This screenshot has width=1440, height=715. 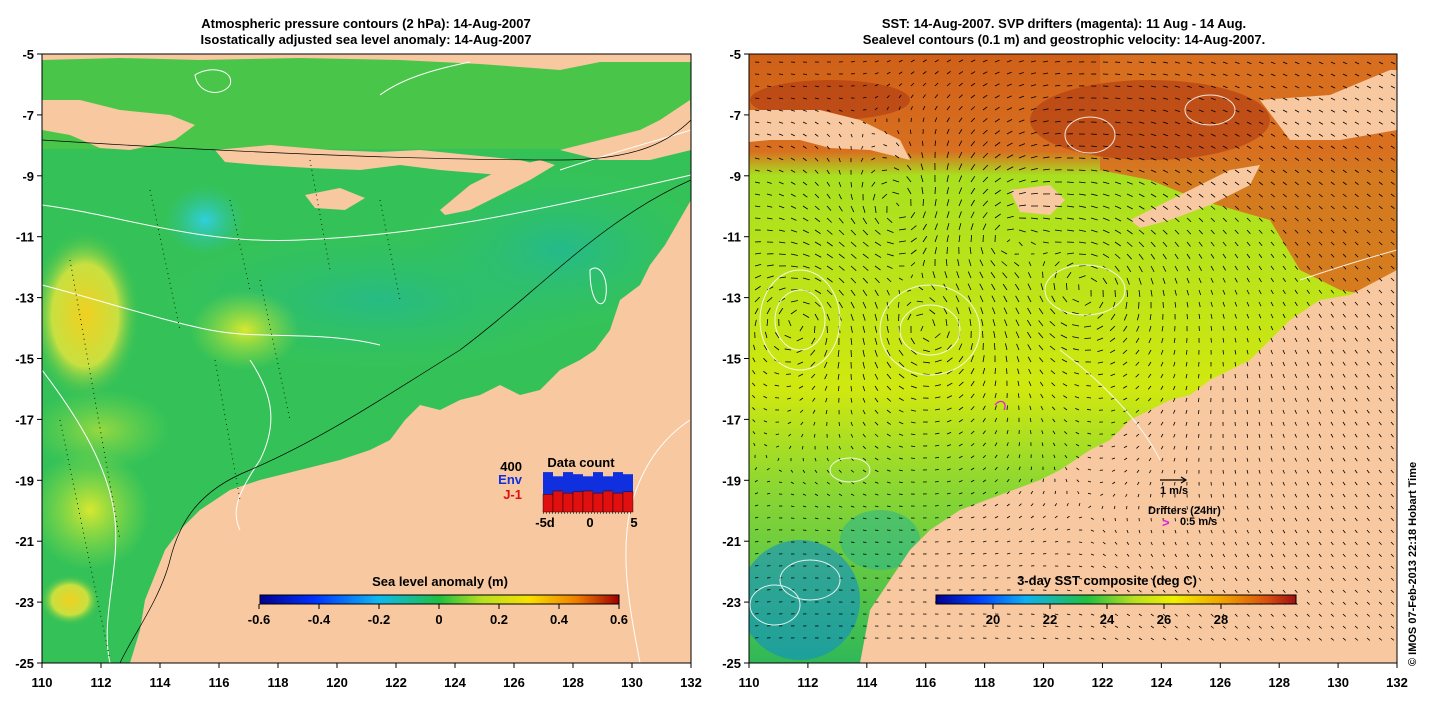 What do you see at coordinates (1198, 522) in the screenshot?
I see `drifters-speed-label: 0.5 m/s` at bounding box center [1198, 522].